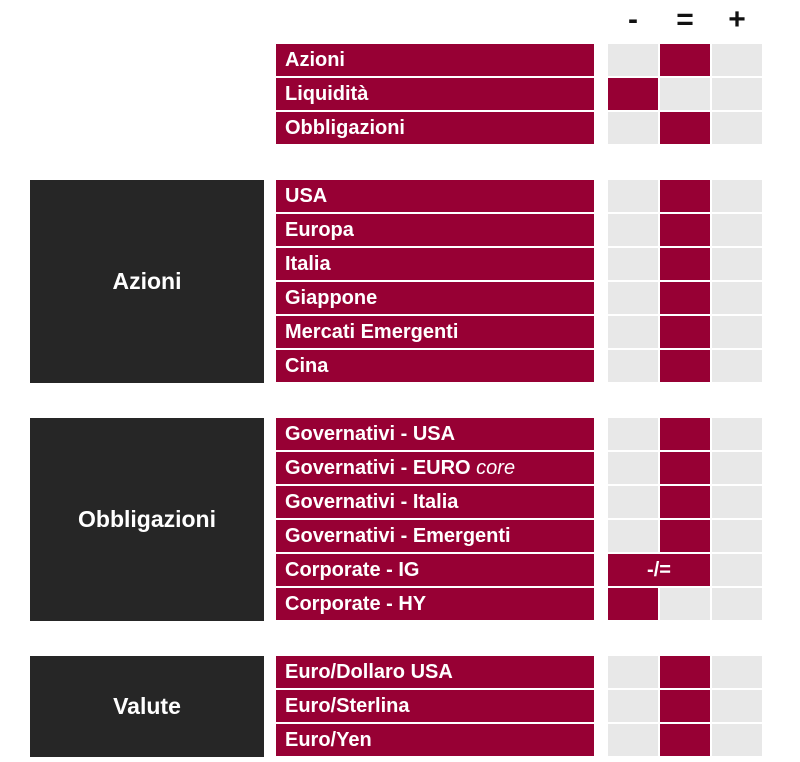 This screenshot has width=800, height=762. I want to click on cell-minus-equal: -/=, so click(659, 570).